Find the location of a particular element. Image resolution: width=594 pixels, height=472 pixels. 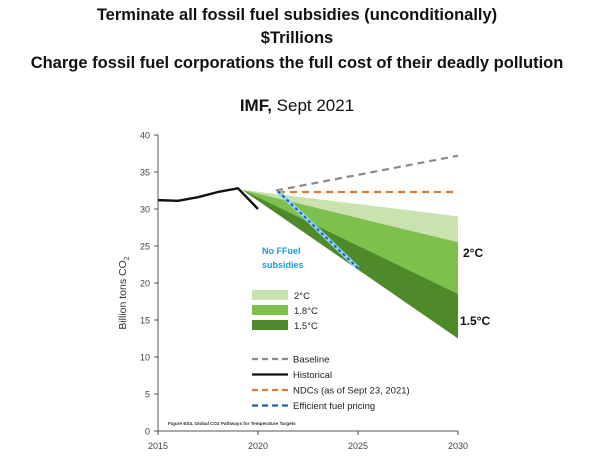

x-tick-label: 2020 is located at coordinates (258, 446).